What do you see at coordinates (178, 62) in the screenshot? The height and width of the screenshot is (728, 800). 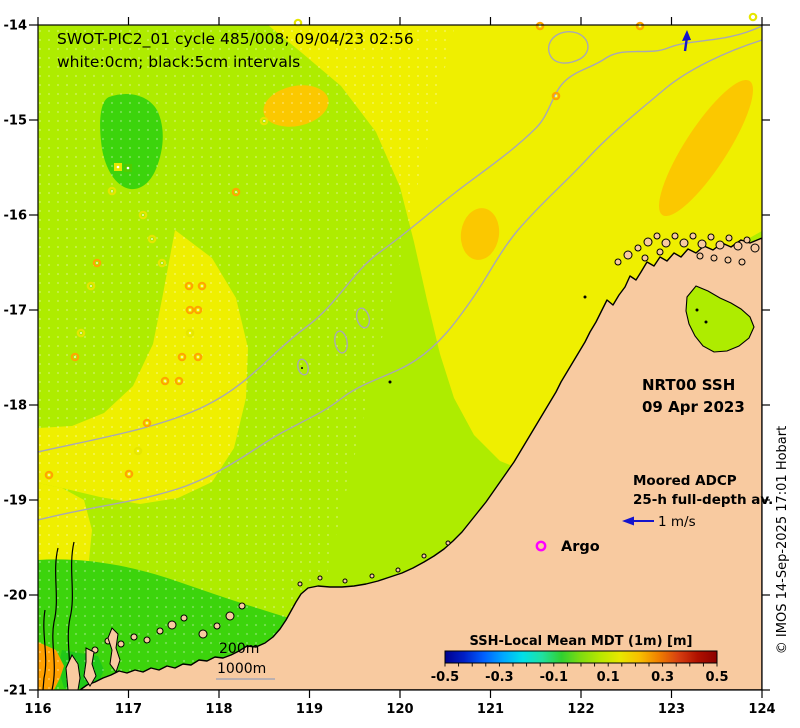 I see `map-title-line2: white:0cm; black:5cm intervals` at bounding box center [178, 62].